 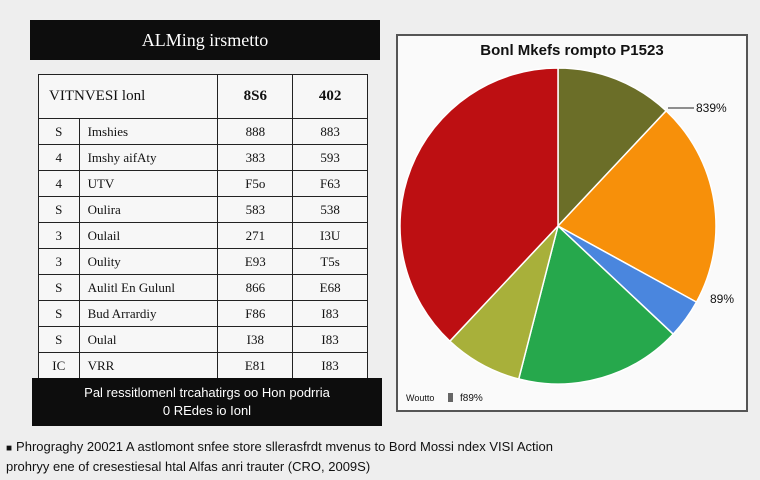 I want to click on table-title: ALMing irsmetto, so click(x=205, y=40).